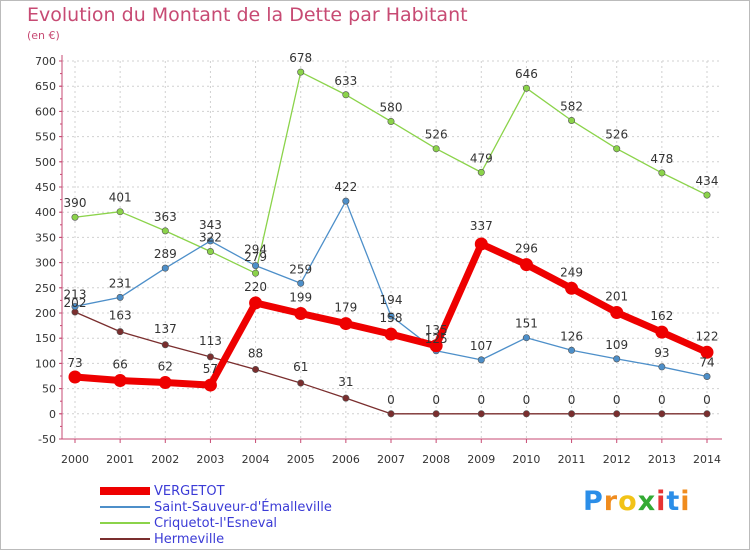 This screenshot has height=550, width=750. Describe the element at coordinates (436, 459) in the screenshot. I see `x-tick-label: 2008` at that location.